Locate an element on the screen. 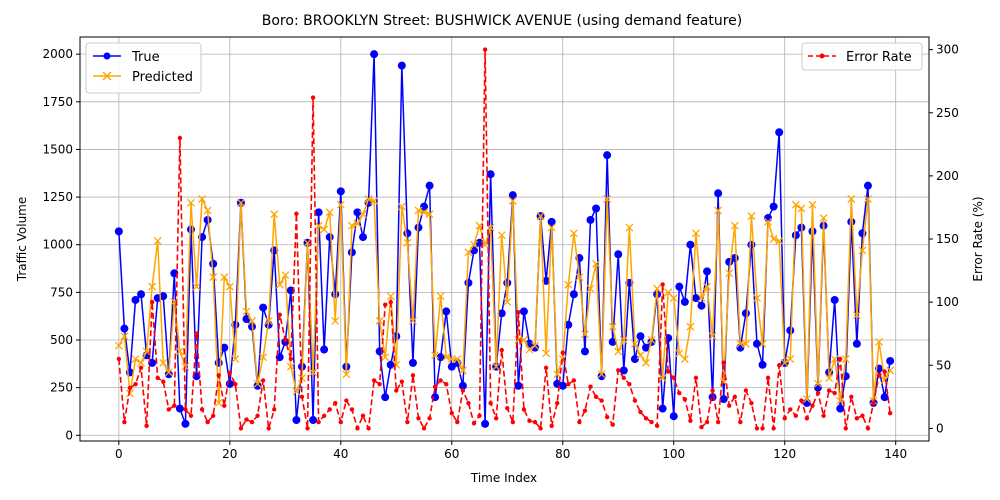 This screenshot has width=1000, height=500. x-tick-label: 100 is located at coordinates (673, 454).